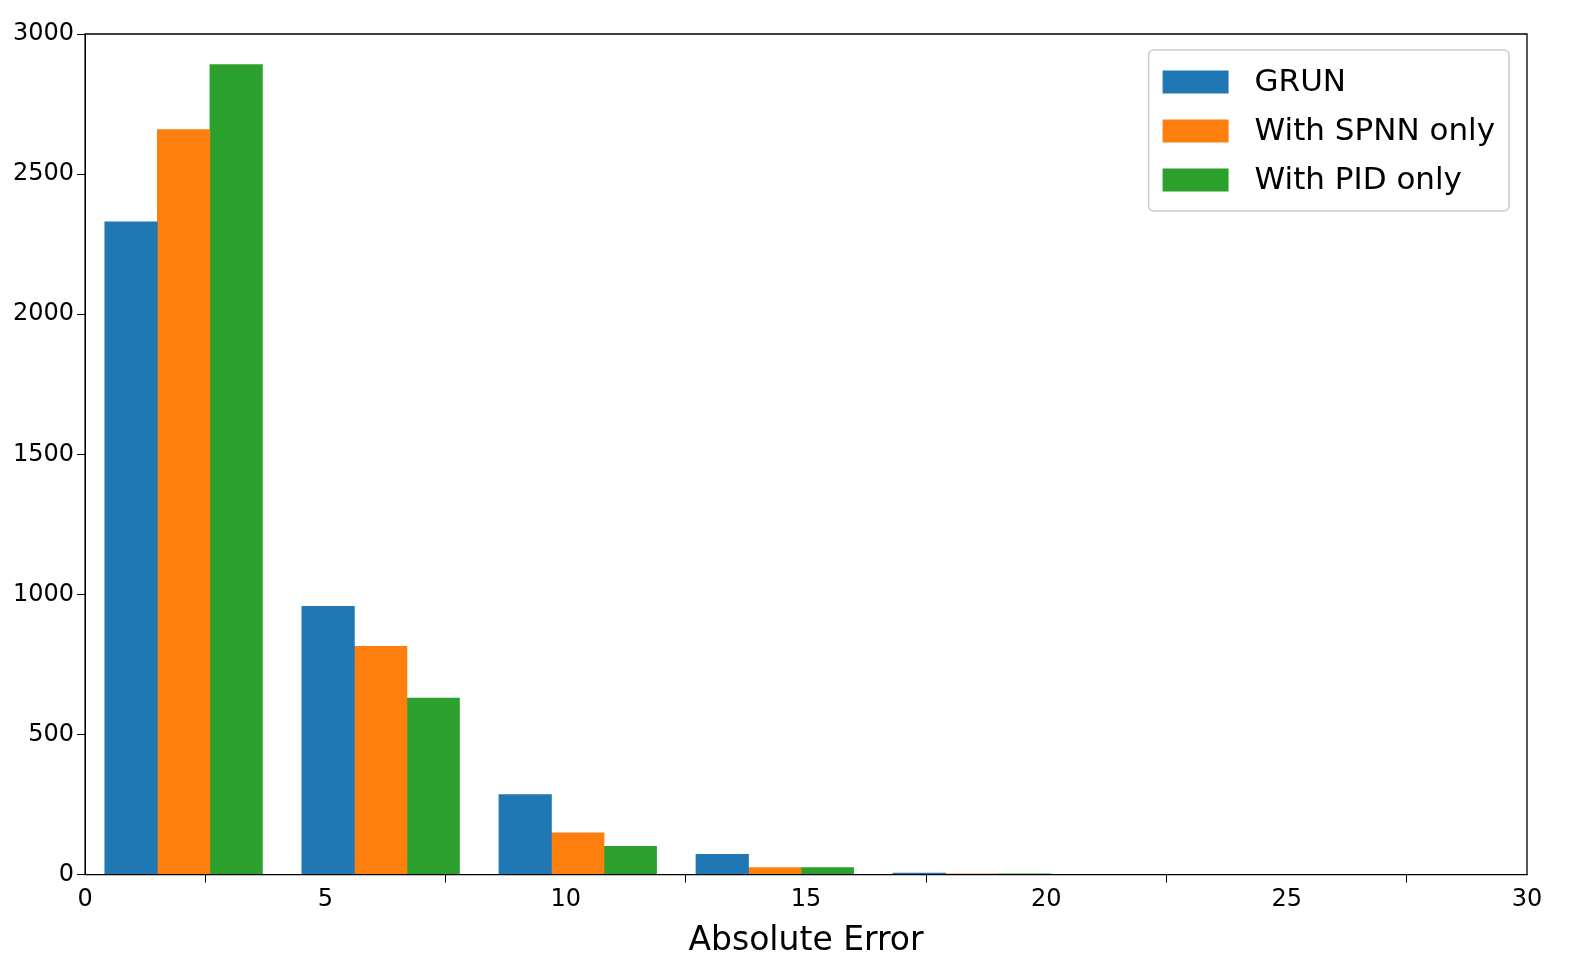 This screenshot has width=1575, height=975. I want to click on x-tick-label: 0, so click(85, 898).